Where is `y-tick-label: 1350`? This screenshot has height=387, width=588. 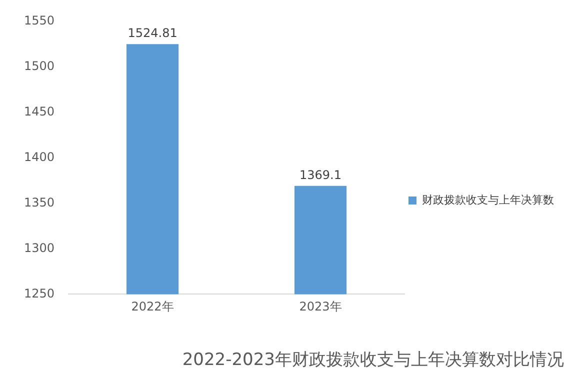 y-tick-label: 1350 is located at coordinates (39, 202).